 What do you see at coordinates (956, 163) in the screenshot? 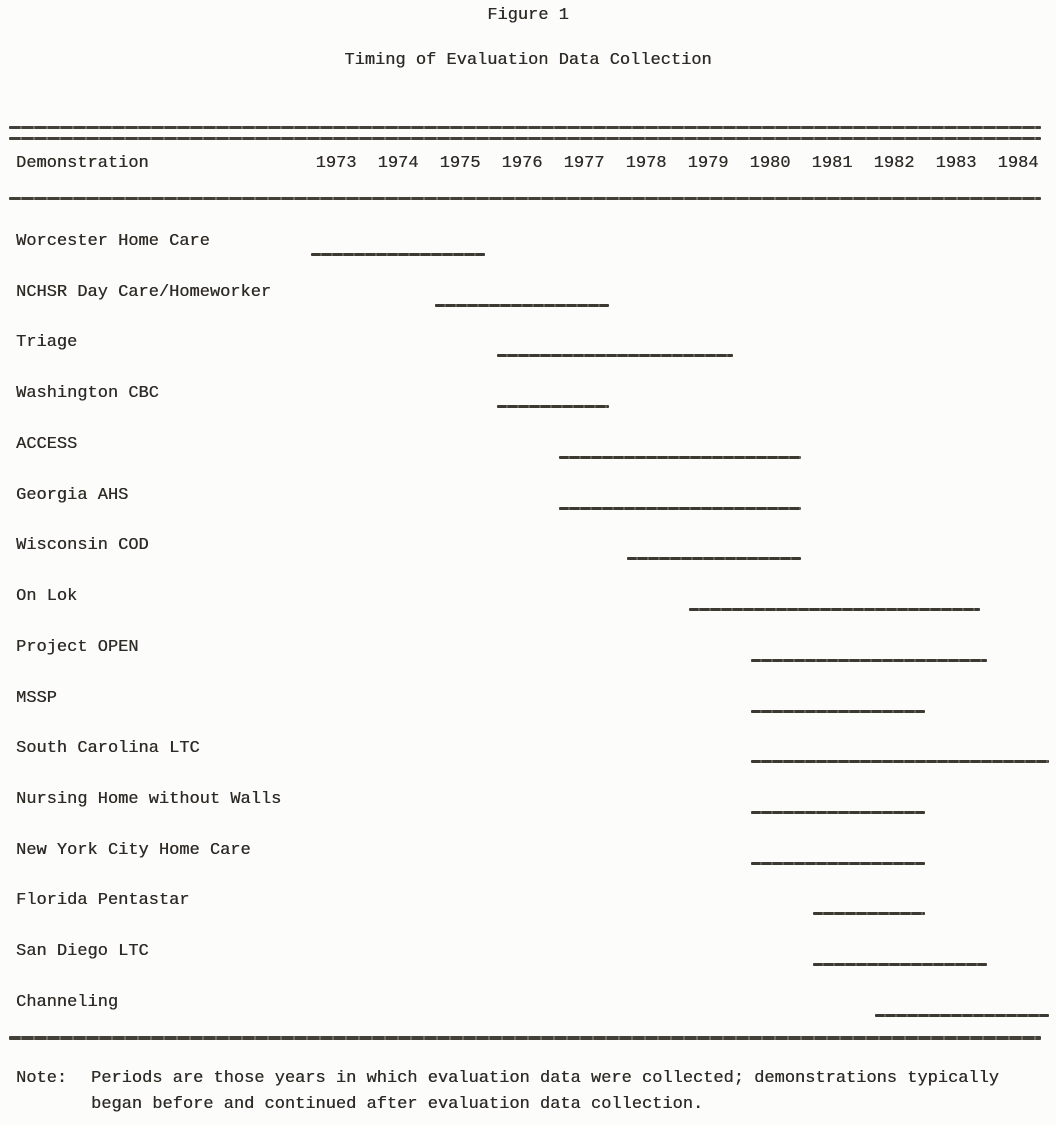
I see `year-header-1983: 1983` at bounding box center [956, 163].